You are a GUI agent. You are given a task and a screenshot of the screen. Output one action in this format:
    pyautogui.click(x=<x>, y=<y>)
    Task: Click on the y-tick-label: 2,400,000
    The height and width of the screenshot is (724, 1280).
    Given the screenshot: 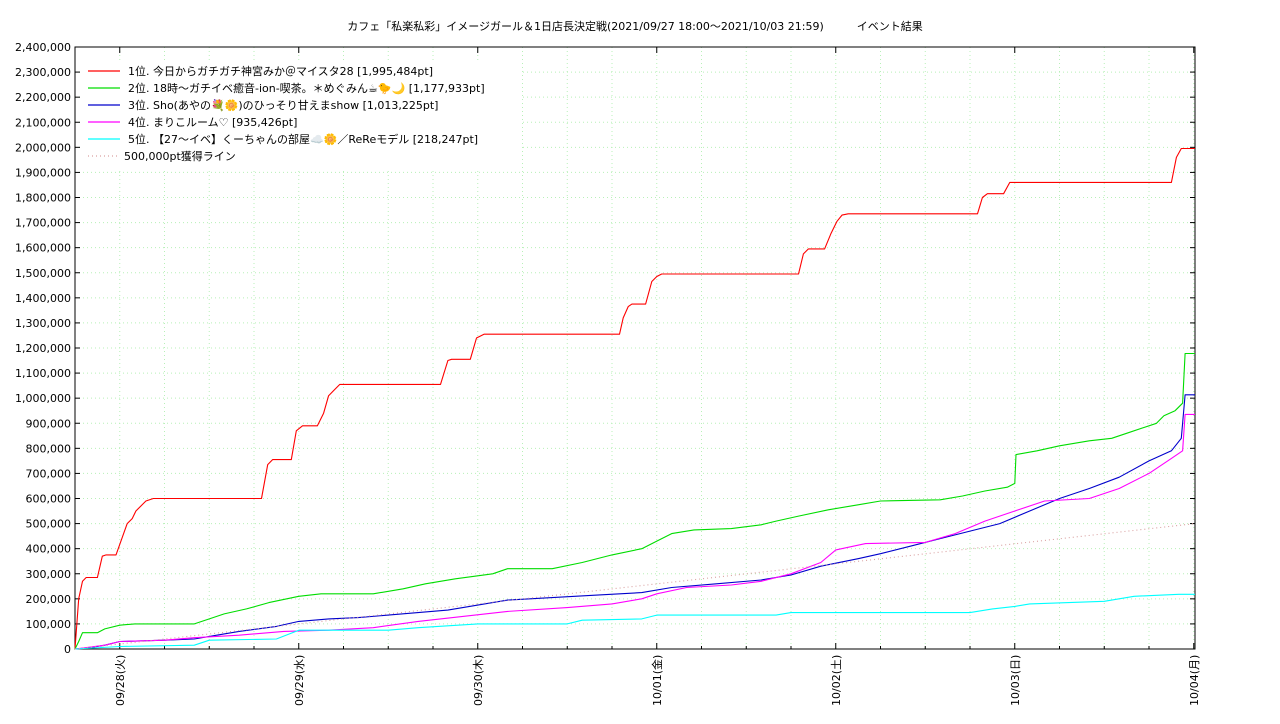 What is the action you would take?
    pyautogui.click(x=43, y=47)
    